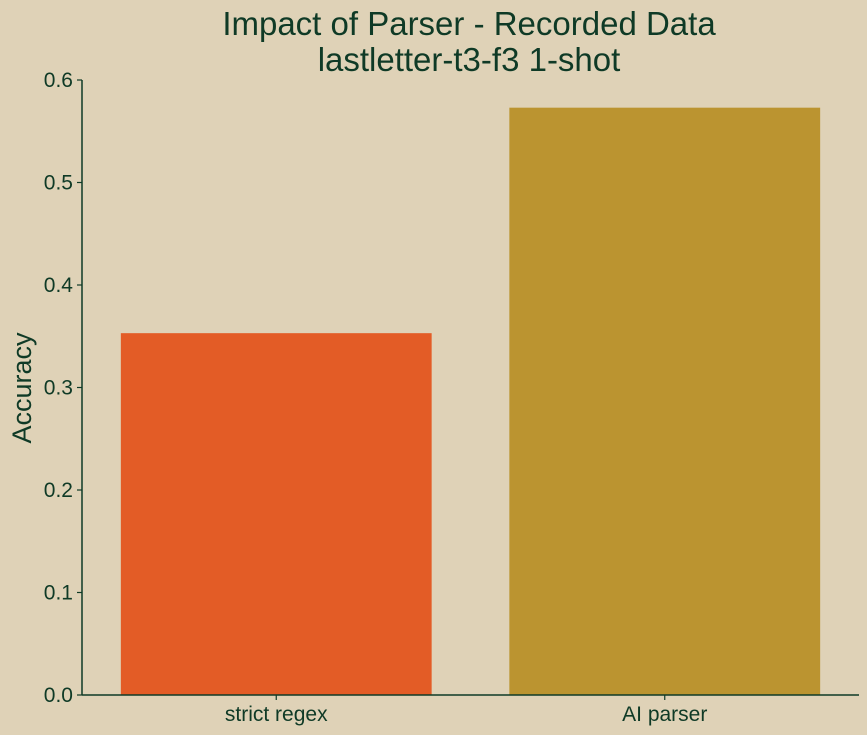 This screenshot has width=867, height=735. Describe the element at coordinates (58, 80) in the screenshot. I see `y-tick-label: 0.6` at that location.